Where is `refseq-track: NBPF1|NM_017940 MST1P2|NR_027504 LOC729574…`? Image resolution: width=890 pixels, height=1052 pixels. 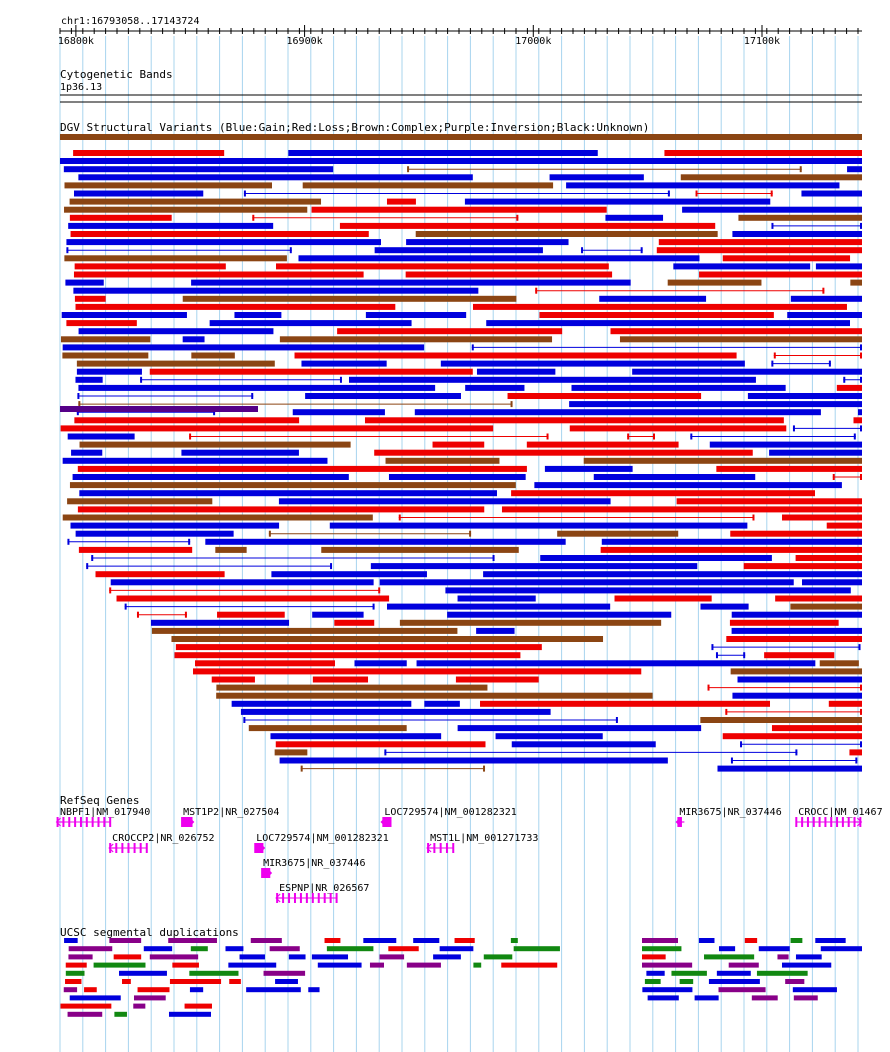
refseq-track: NBPF1|NM_017940 MST1P2|NR_027504 LOC729574… is located at coordinates (469, 855).